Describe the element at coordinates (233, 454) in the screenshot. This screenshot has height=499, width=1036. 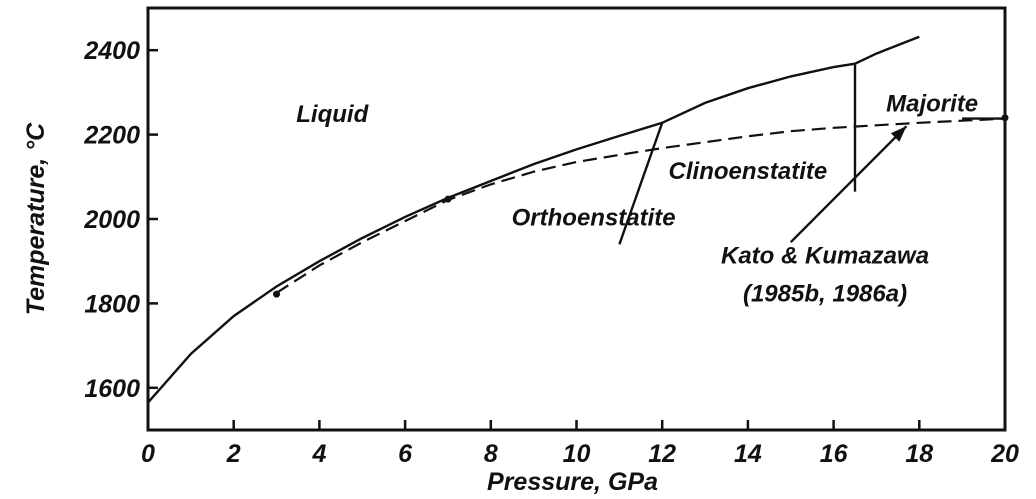
I see `x-tick-label: 2` at that location.